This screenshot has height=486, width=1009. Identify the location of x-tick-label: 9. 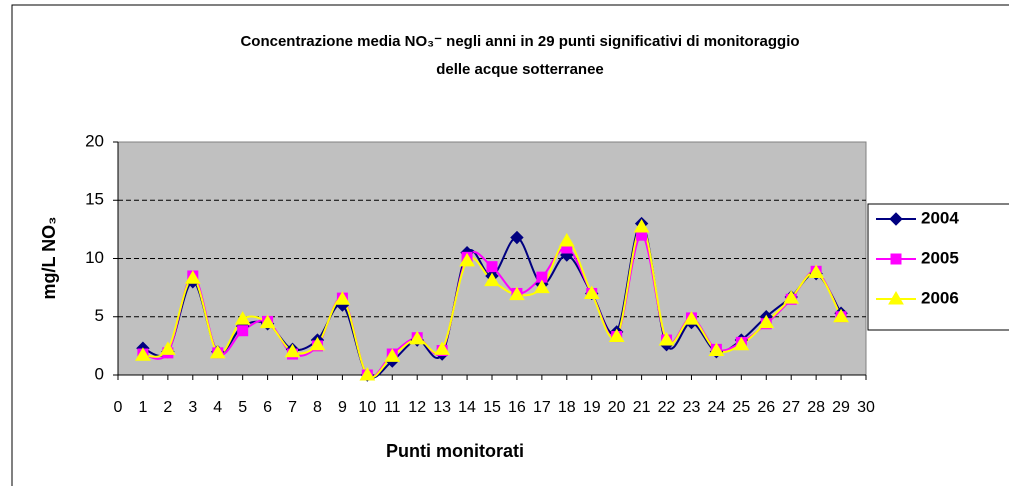
(342, 407).